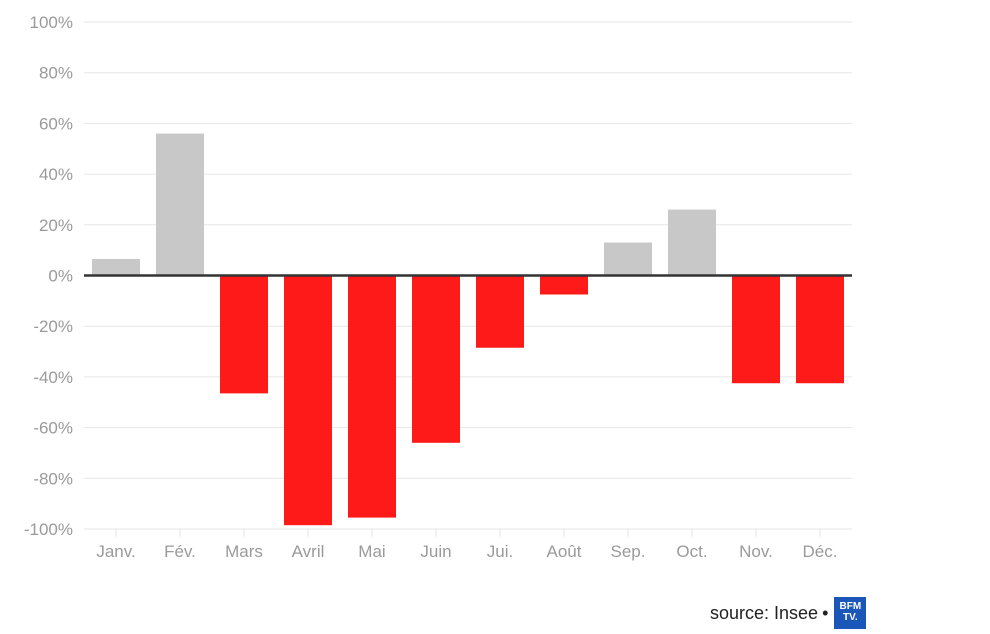 This screenshot has height=634, width=990. I want to click on x-category-label: Jui., so click(500, 551).